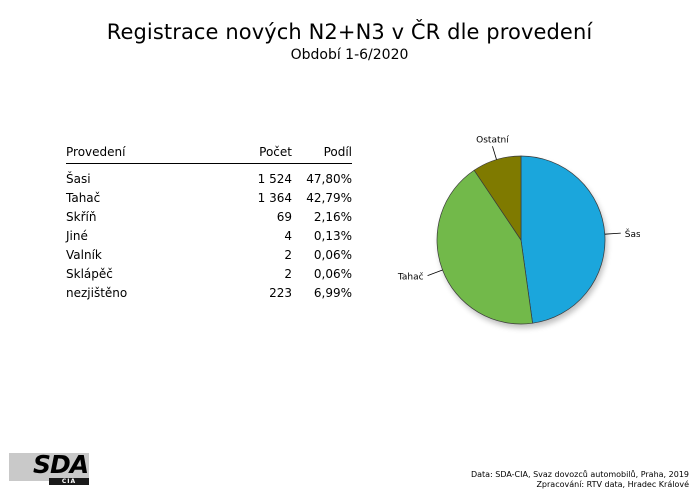  I want to click on row-label: Sklápěč, so click(89, 273).